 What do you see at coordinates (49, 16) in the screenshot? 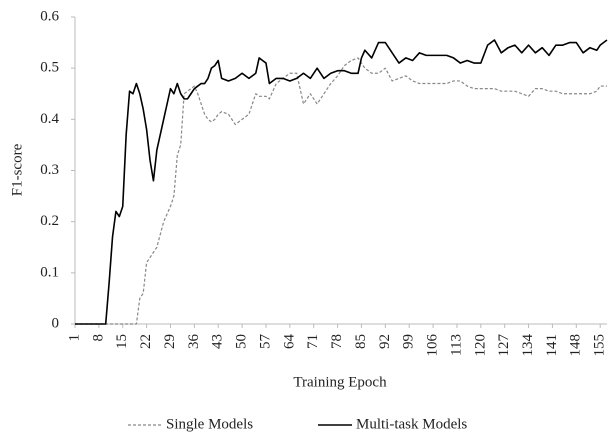
I see `y-tick-label: 0.6` at bounding box center [49, 16].